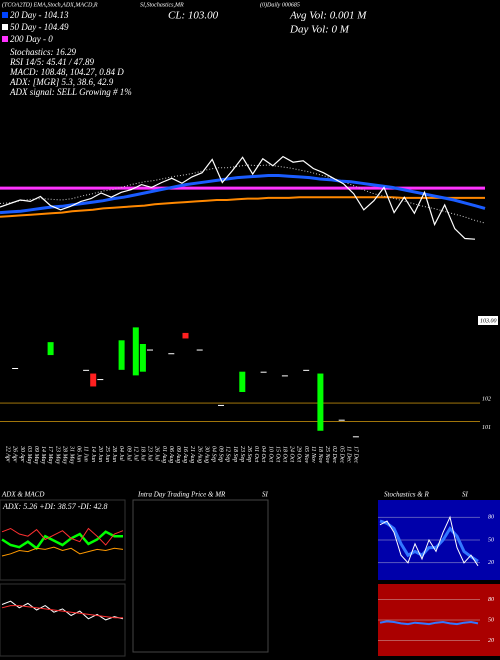 The height and width of the screenshot is (660, 500). Describe the element at coordinates (171, 454) in the screenshot. I see `x-tick-label: 06 Aug` at that location.